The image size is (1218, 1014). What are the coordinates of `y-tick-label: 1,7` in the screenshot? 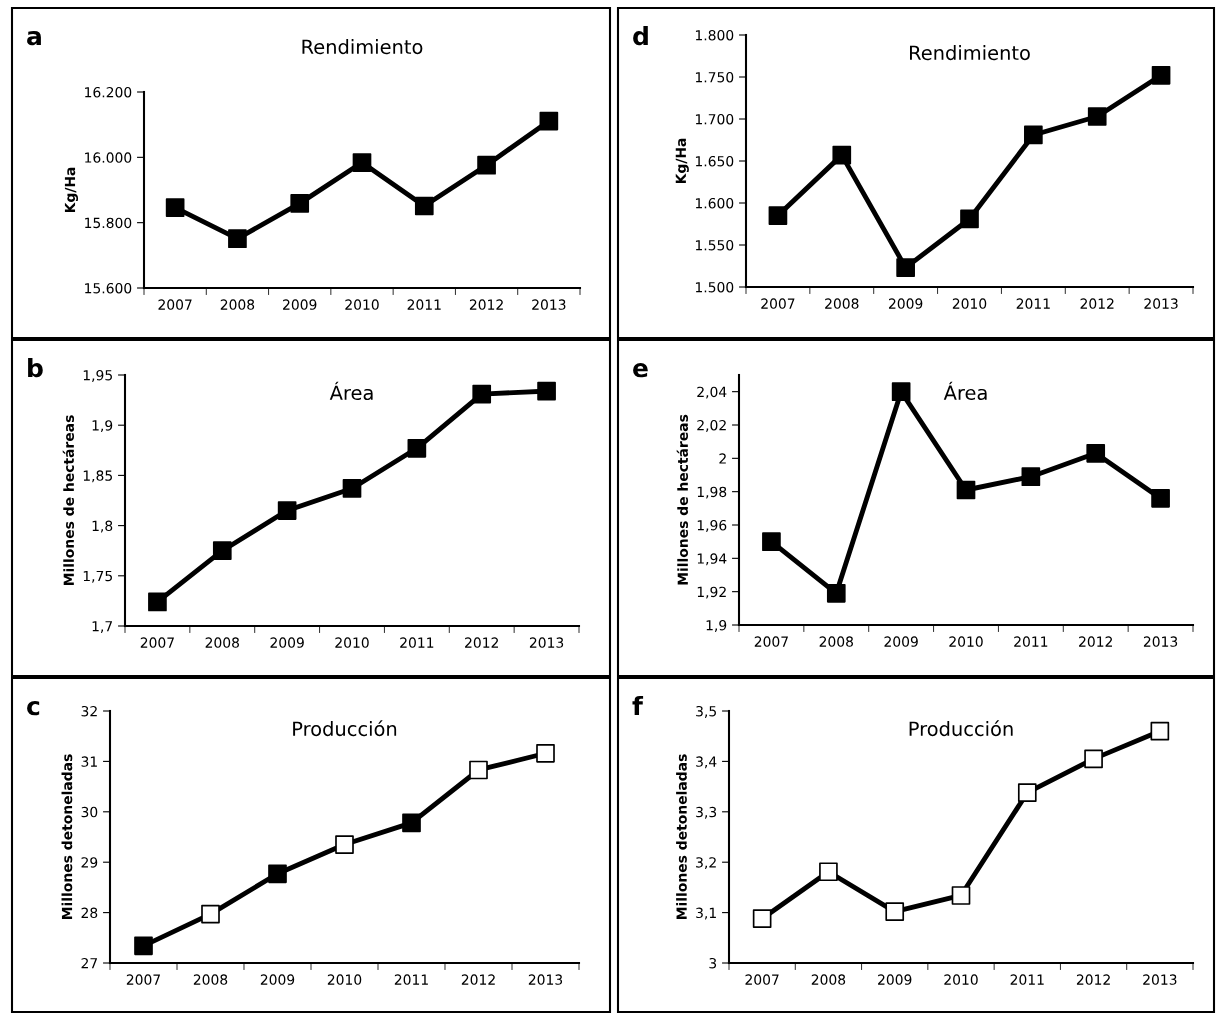 It's located at (102, 627).